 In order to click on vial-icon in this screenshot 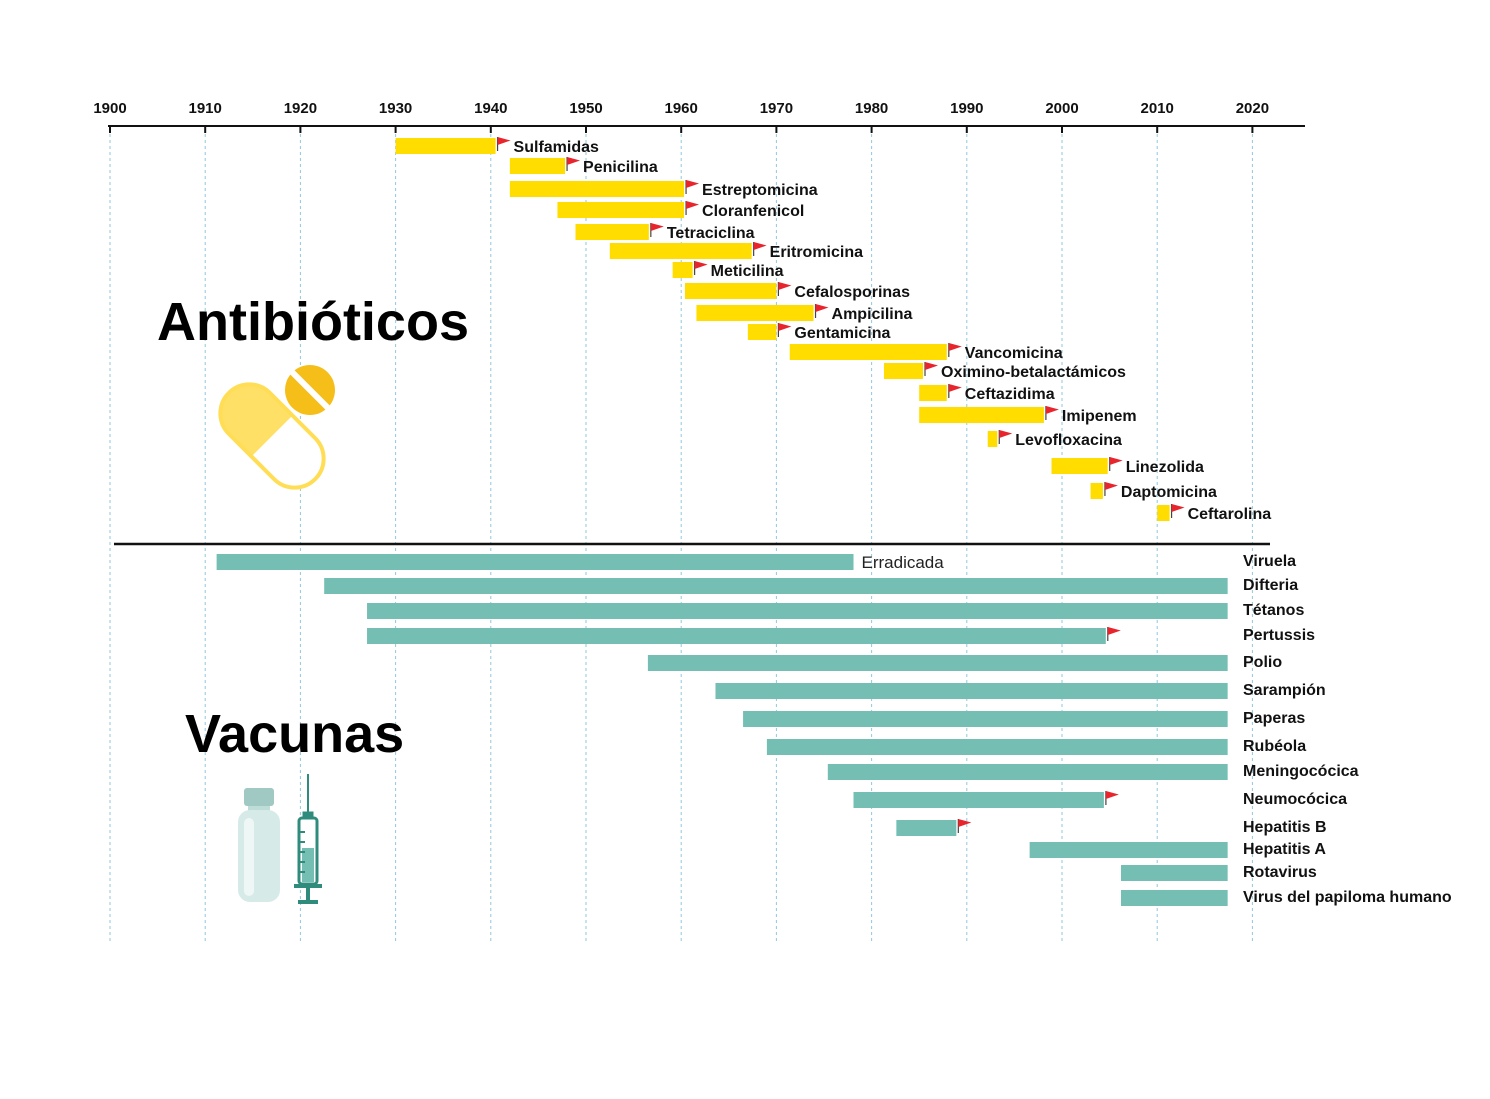, I will do `click(259, 845)`.